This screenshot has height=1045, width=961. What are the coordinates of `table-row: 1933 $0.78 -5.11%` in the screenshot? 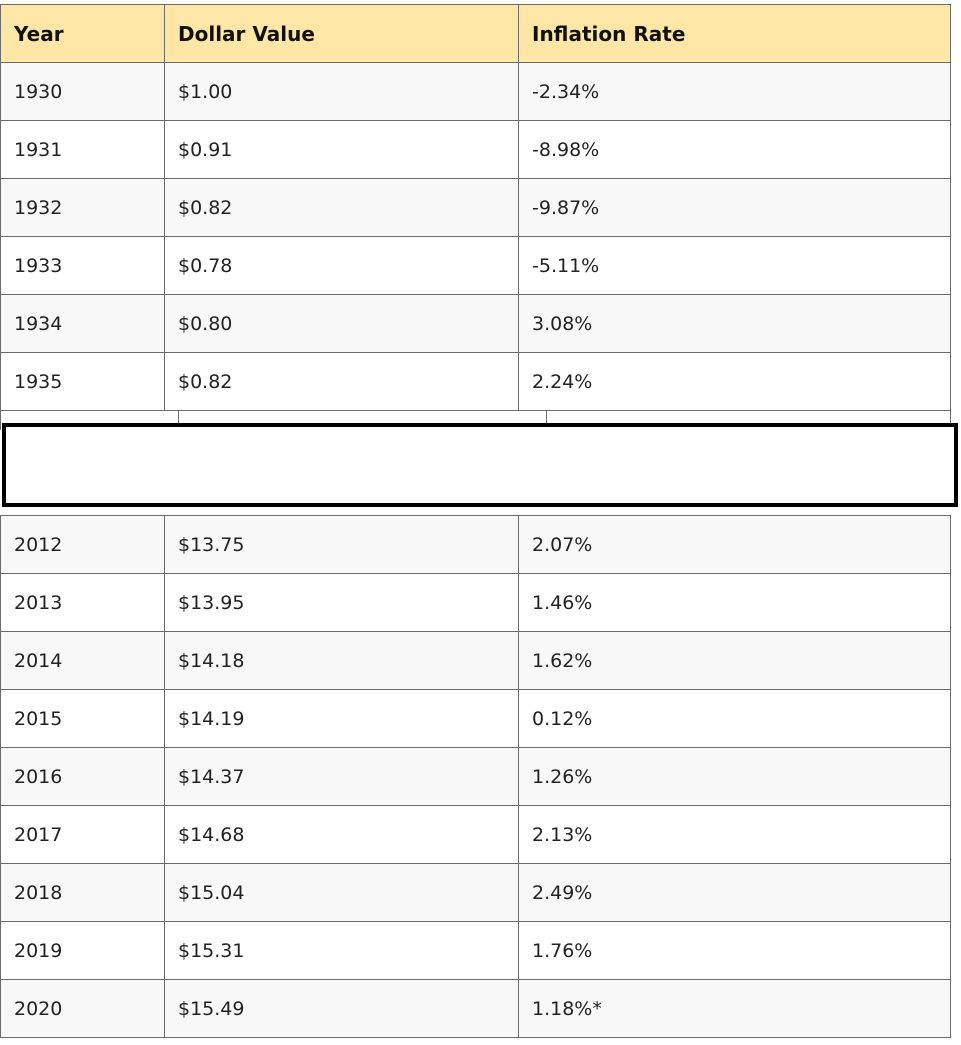 It's located at (475, 265).